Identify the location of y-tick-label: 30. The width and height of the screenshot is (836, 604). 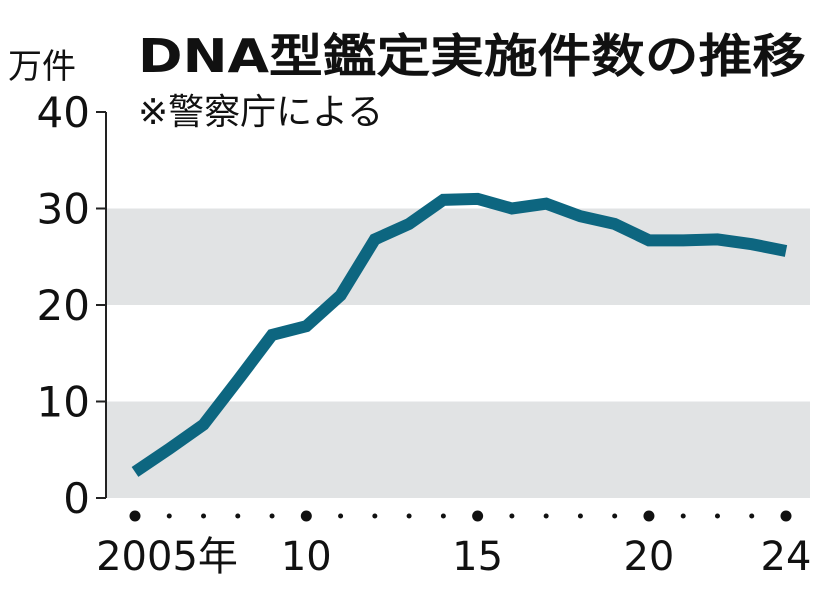
(63, 209).